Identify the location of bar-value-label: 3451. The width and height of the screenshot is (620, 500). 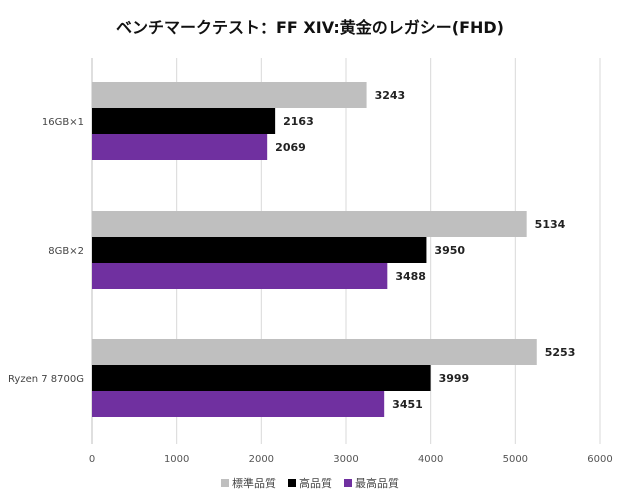
(407, 404).